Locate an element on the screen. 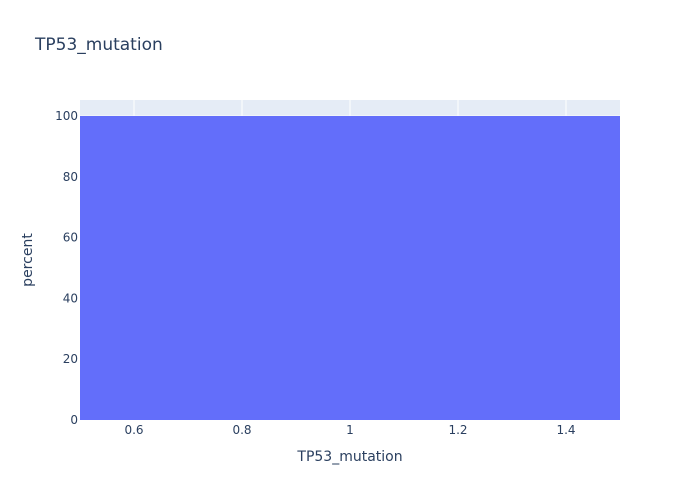 This screenshot has height=500, width=700. y-tick-label: 80 is located at coordinates (70, 177).